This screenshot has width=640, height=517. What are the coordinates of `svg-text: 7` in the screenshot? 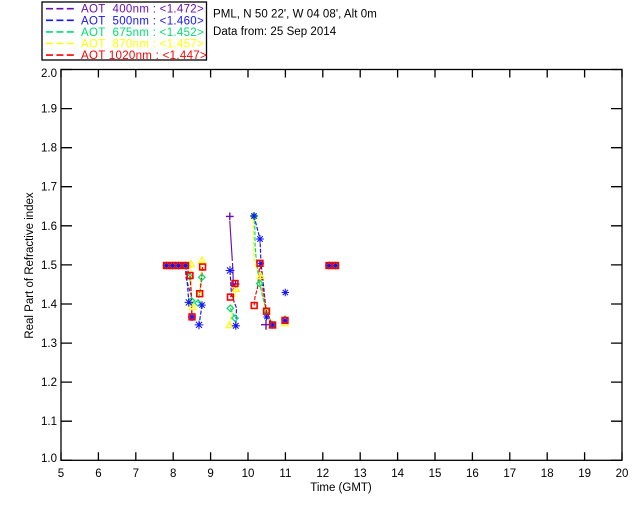 It's located at (136, 474).